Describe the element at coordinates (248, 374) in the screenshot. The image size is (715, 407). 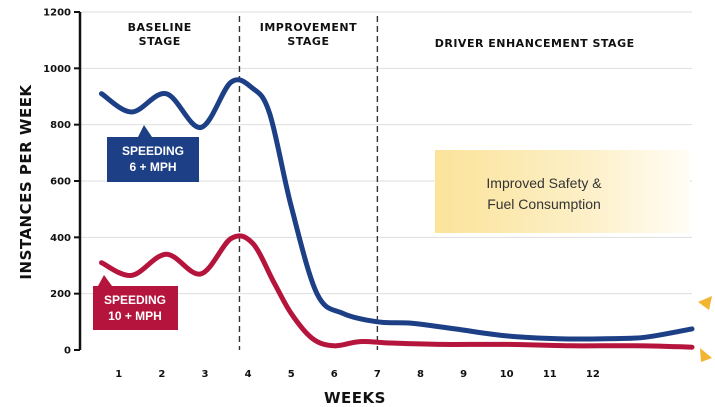
I see `x-tick-label: 4` at that location.